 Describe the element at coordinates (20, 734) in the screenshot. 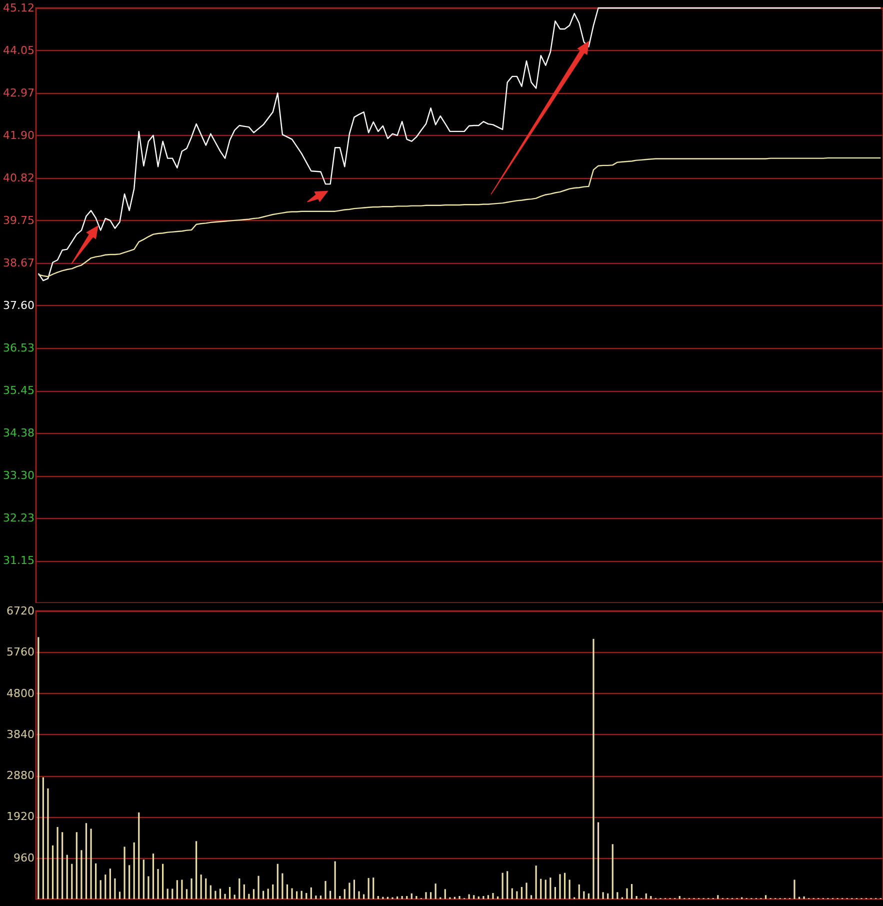

I see `y-tick-label: 3840` at that location.